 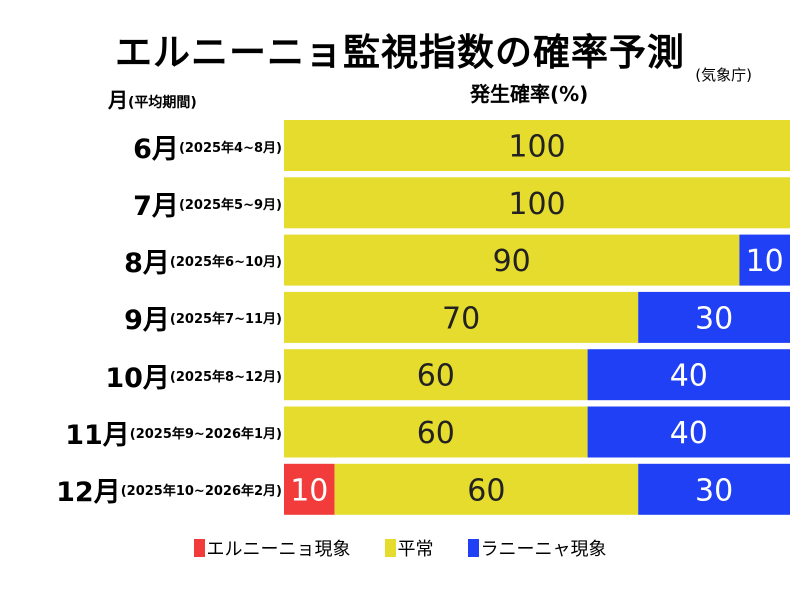 I want to click on category-period: (2025年6~10月), so click(x=225, y=263).